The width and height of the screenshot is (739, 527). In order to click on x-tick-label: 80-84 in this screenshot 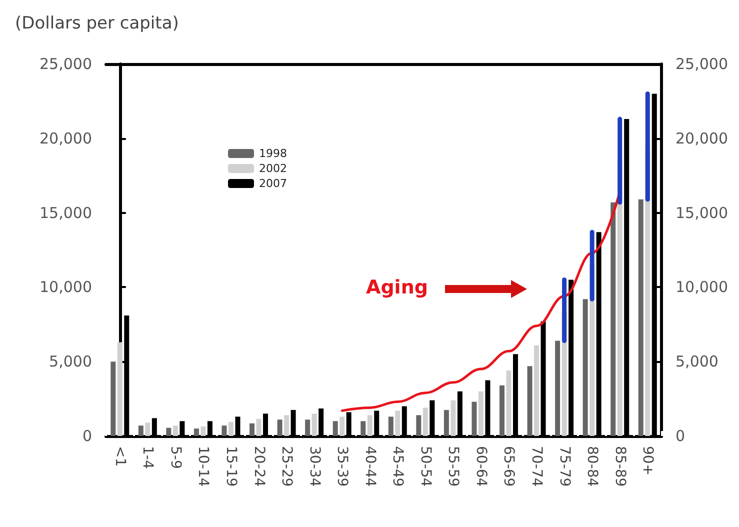, I will do `click(592, 466)`.